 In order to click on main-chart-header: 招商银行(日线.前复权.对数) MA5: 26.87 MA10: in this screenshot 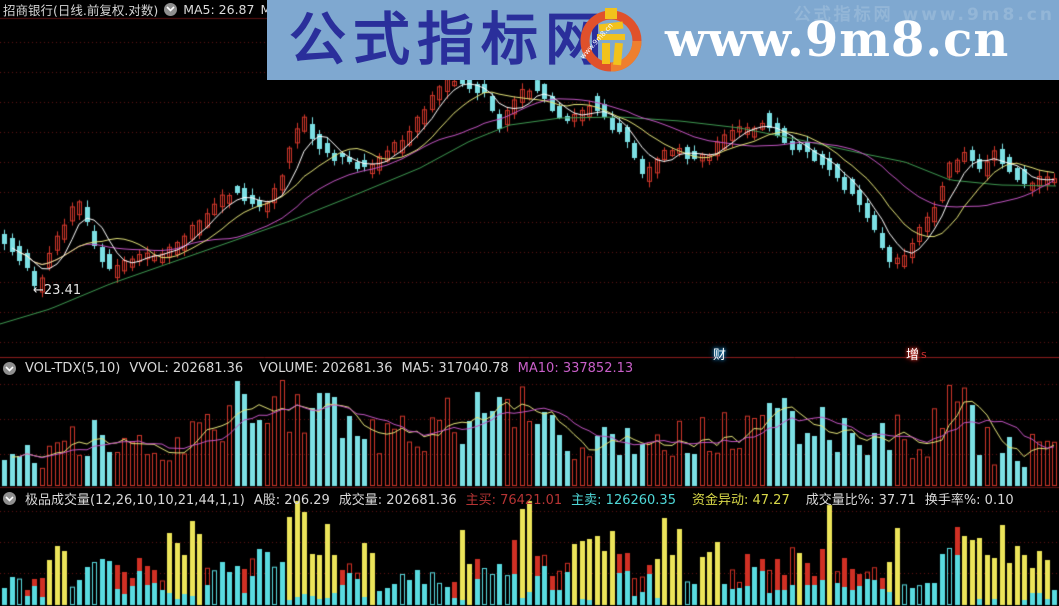, I will do `click(151, 9)`.